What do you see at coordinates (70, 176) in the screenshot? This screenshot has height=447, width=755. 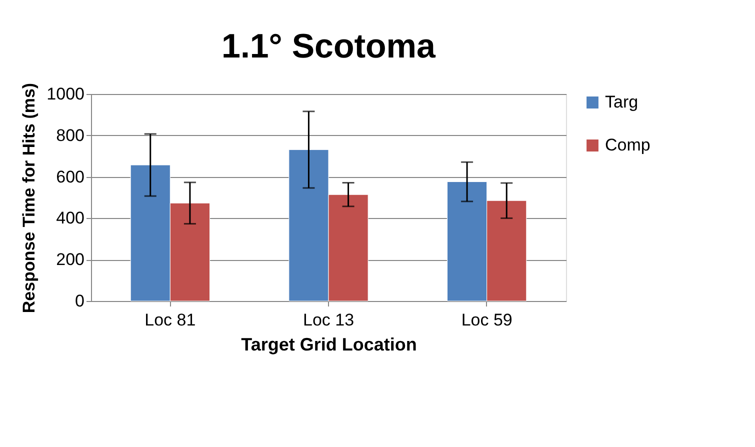 I see `y-tick-label: 600` at bounding box center [70, 176].